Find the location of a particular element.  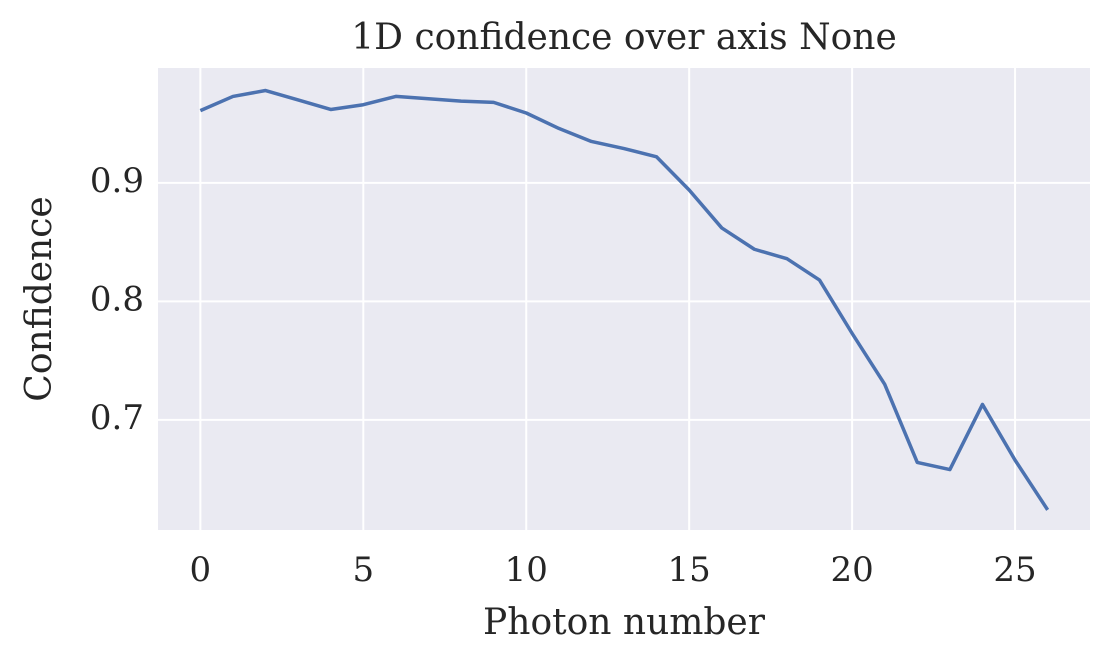

y-axis-label: Confidence is located at coordinates (39, 298).